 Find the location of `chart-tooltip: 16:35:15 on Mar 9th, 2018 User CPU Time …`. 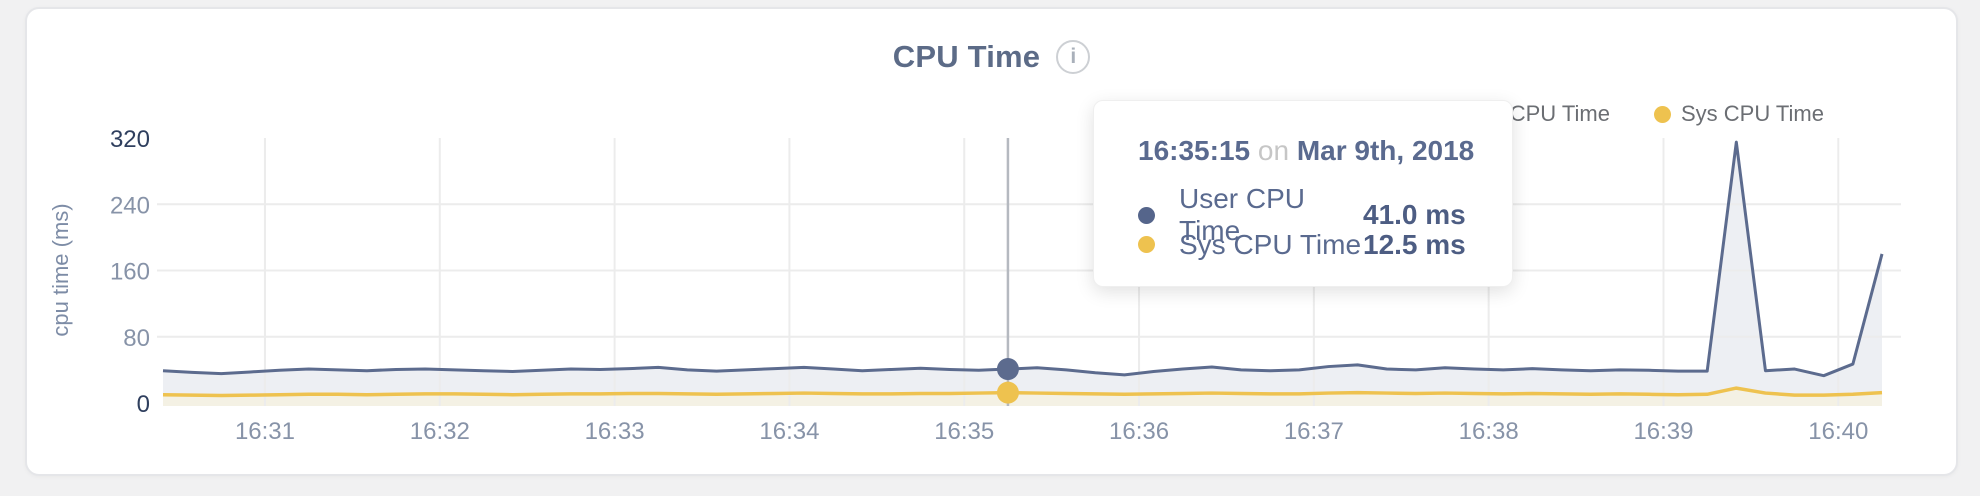

chart-tooltip: 16:35:15 on Mar 9th, 2018 User CPU Time … is located at coordinates (1303, 193).